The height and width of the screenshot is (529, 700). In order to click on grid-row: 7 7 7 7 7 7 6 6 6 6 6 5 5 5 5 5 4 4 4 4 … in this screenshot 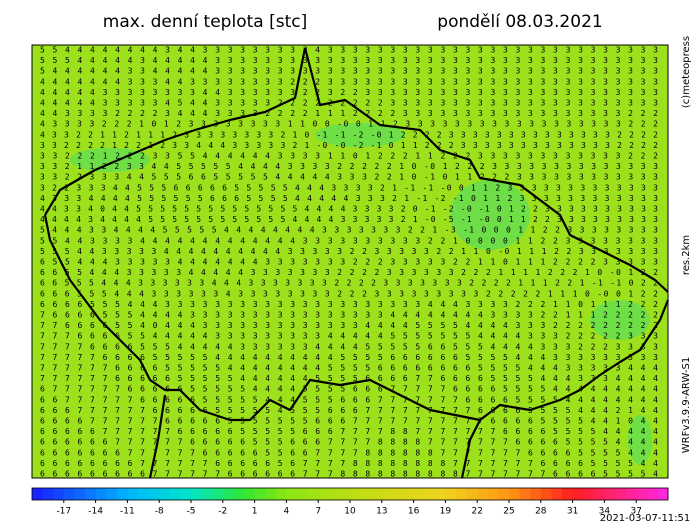, I will do `click(349, 378)`.